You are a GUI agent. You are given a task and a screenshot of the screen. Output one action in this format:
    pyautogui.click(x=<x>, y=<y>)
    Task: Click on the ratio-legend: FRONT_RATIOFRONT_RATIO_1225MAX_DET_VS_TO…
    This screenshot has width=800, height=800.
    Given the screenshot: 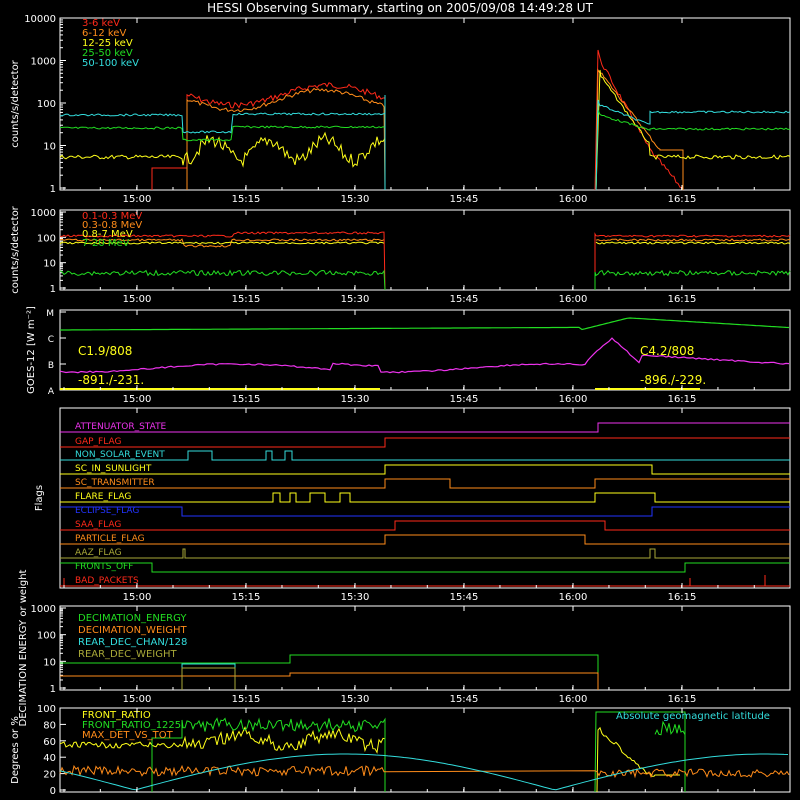 What is the action you would take?
    pyautogui.click(x=131, y=725)
    